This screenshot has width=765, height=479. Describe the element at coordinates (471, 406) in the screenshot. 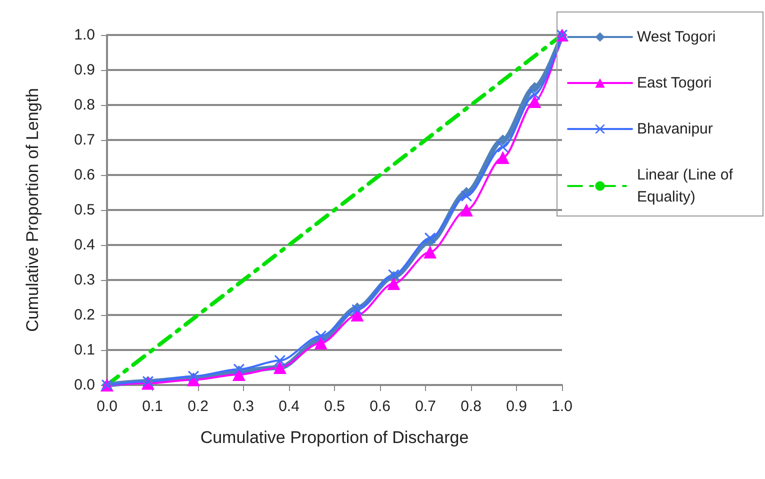

I see `x-tick-label: 0.8` at that location.